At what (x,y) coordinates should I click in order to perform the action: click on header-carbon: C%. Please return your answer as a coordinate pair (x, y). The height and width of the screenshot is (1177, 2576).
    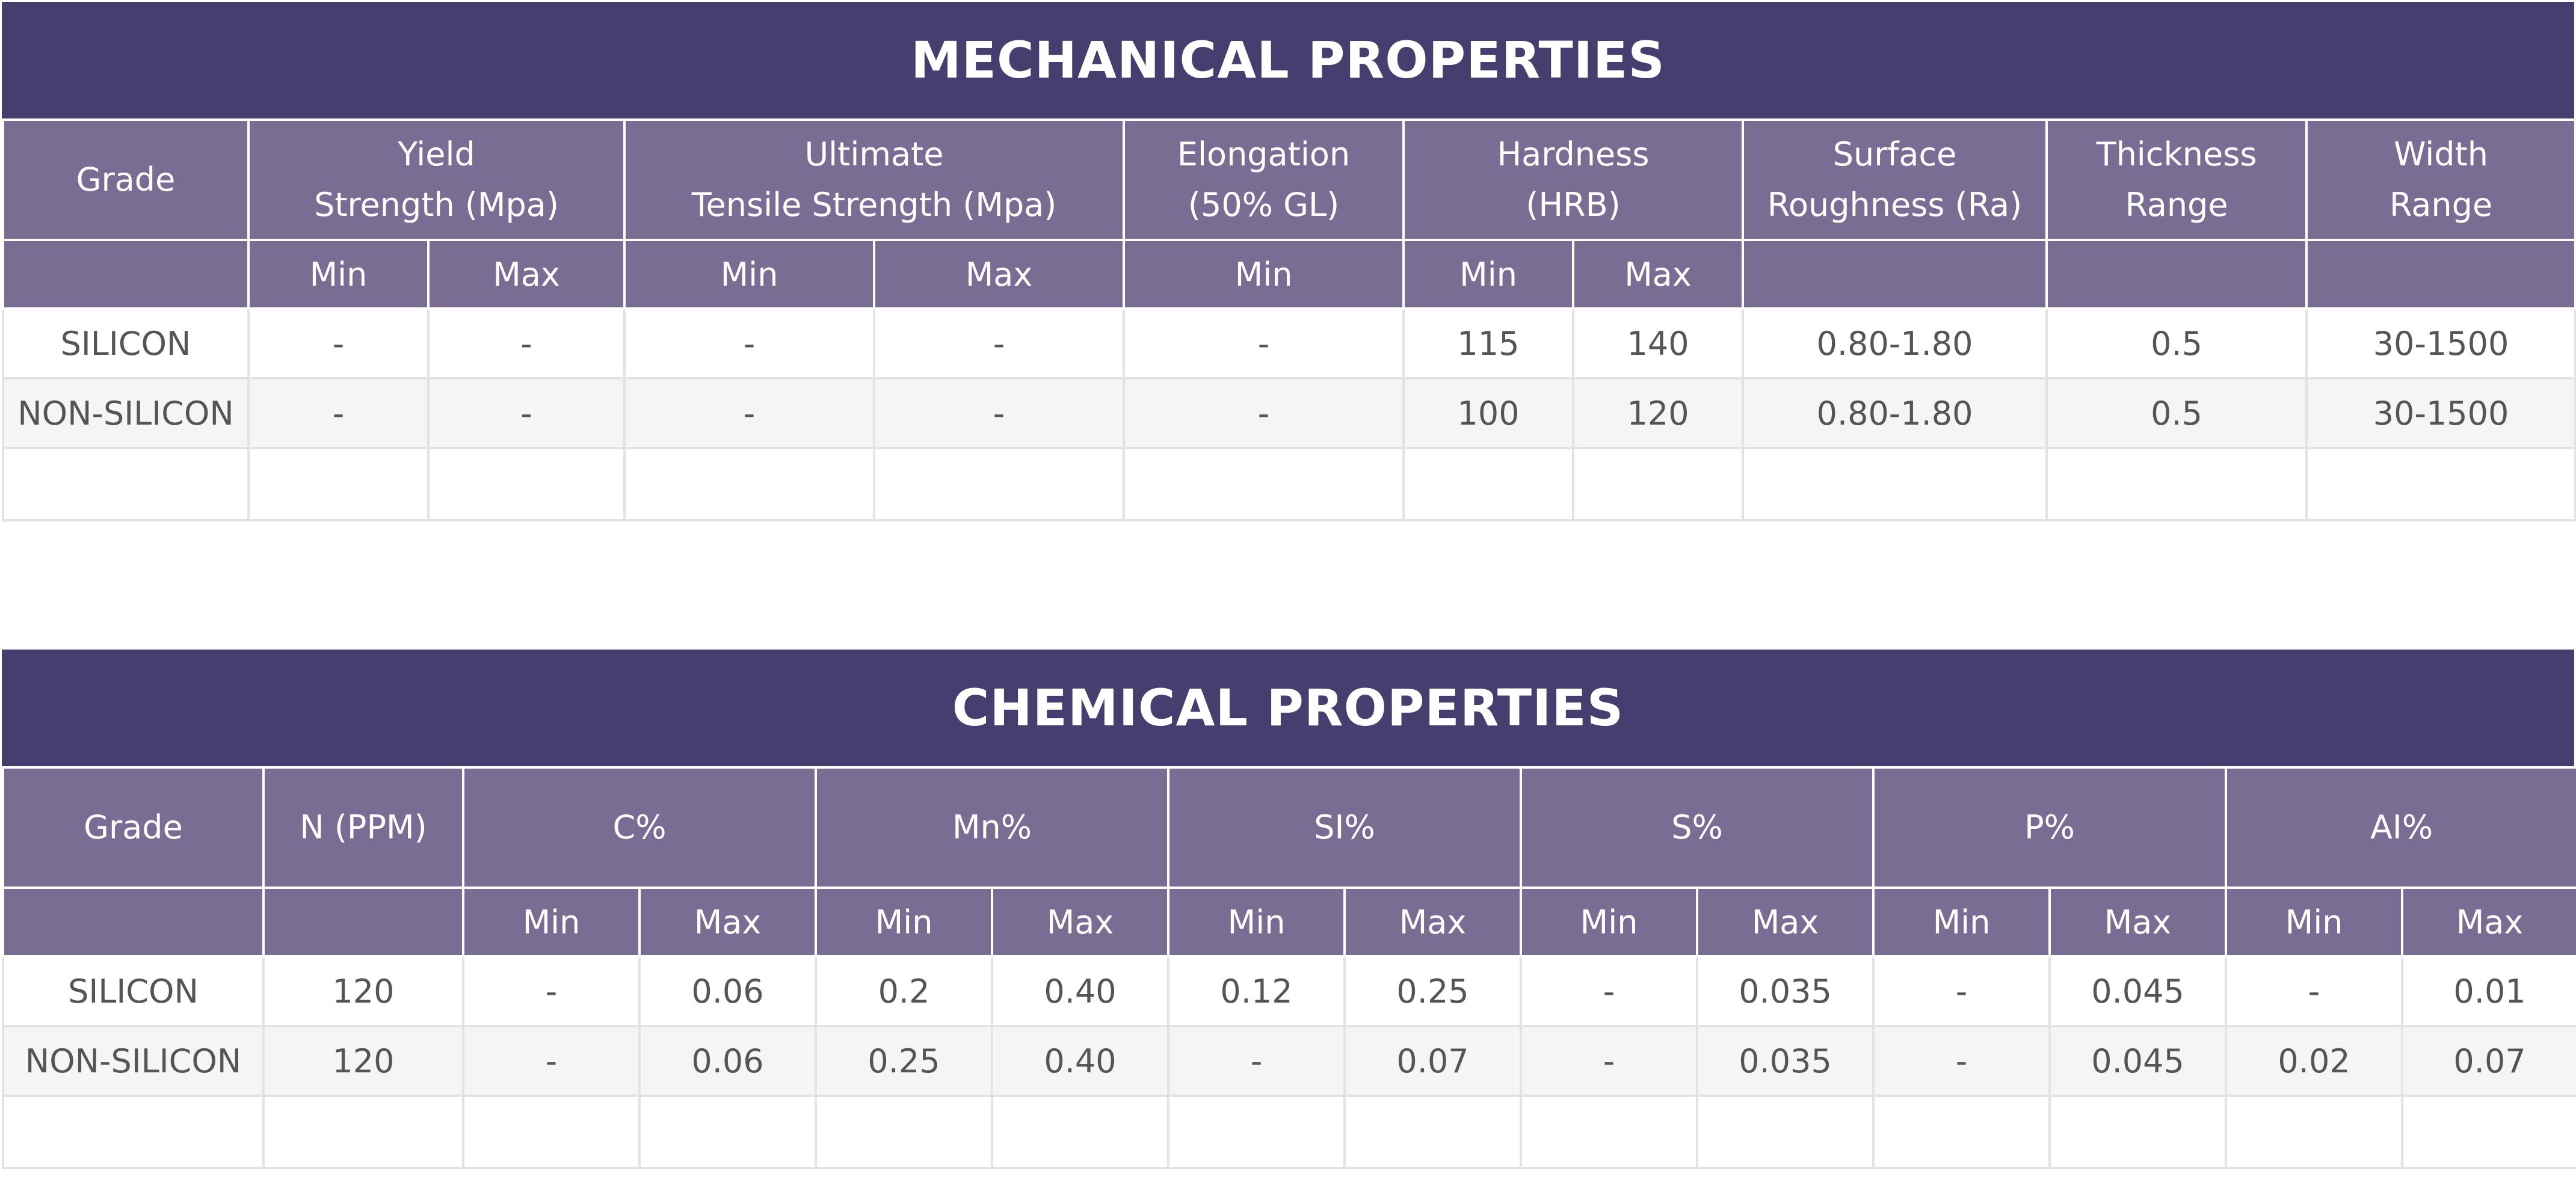
    Looking at the image, I should click on (639, 828).